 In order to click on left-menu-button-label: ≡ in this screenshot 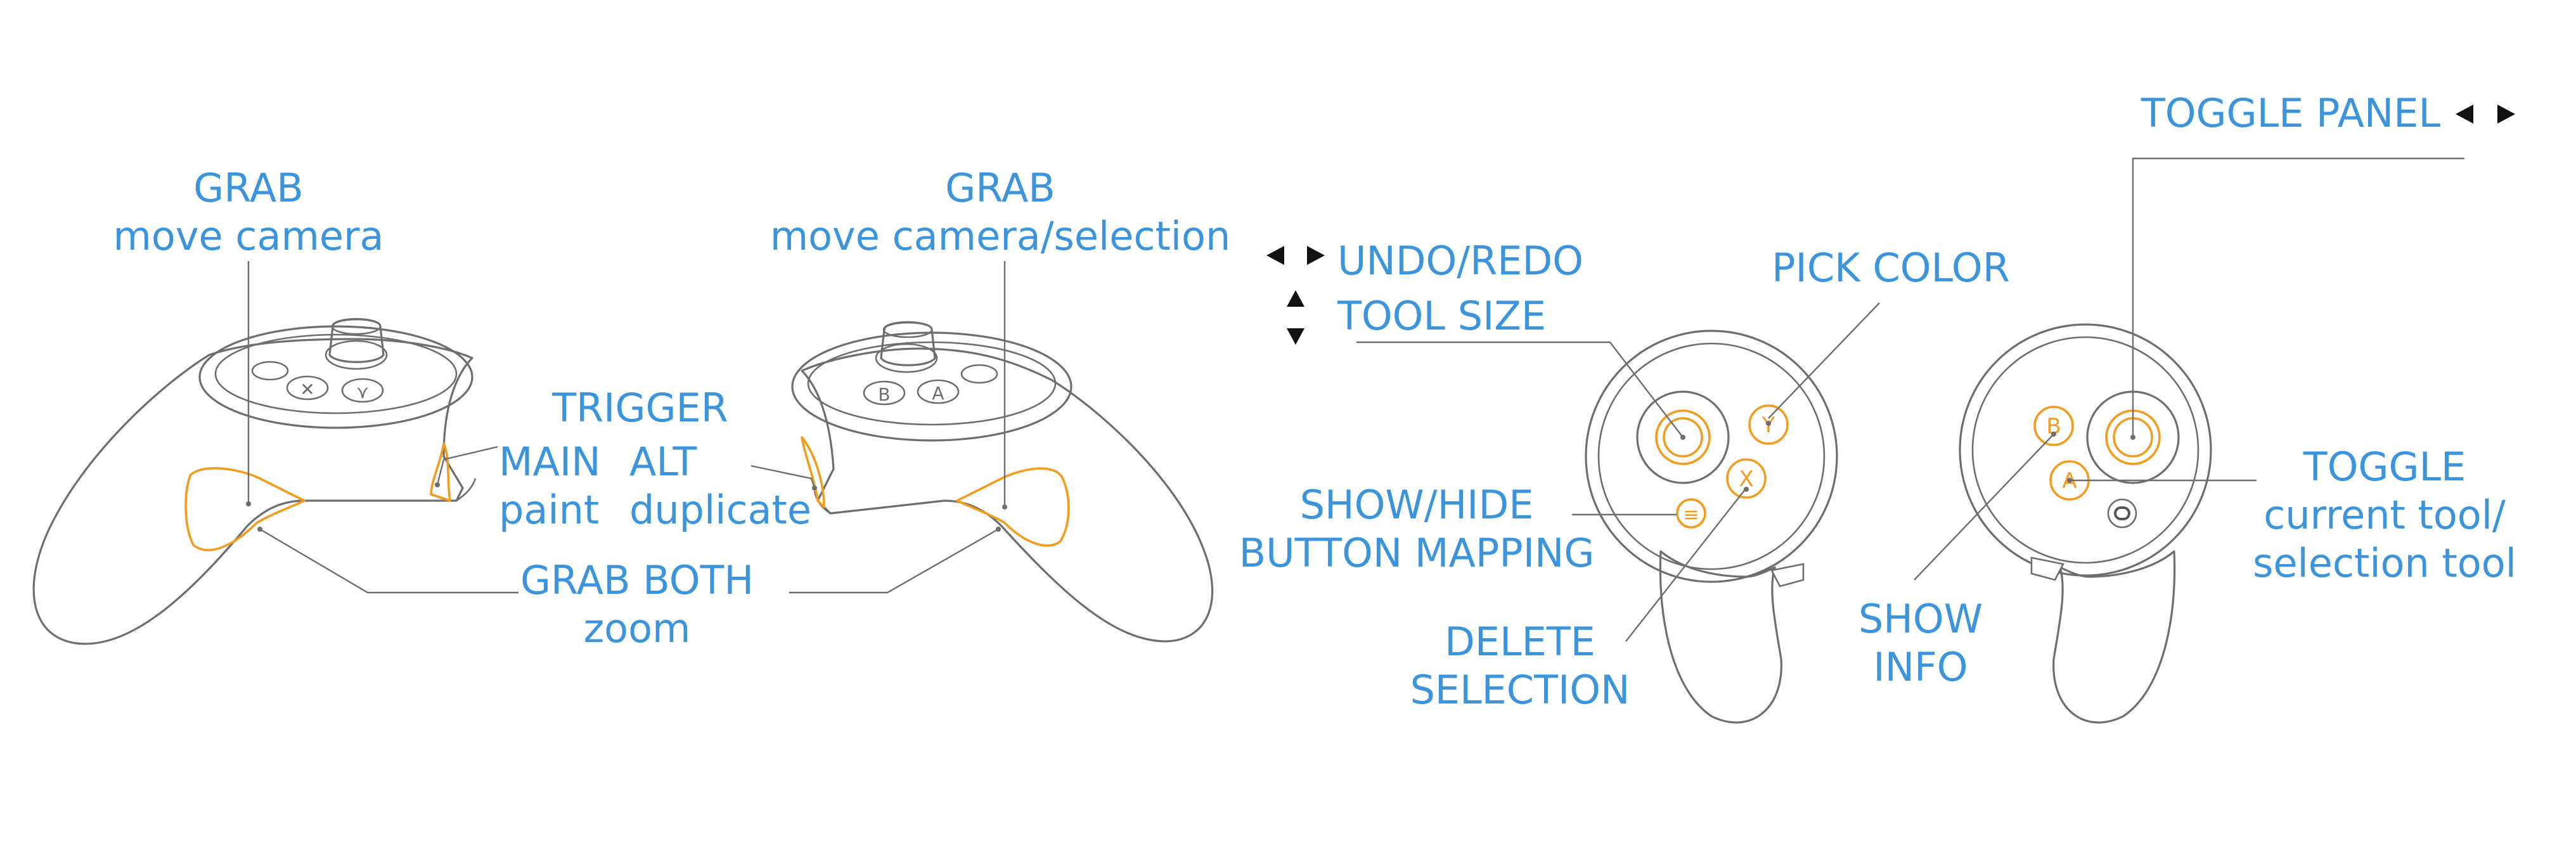, I will do `click(1691, 515)`.